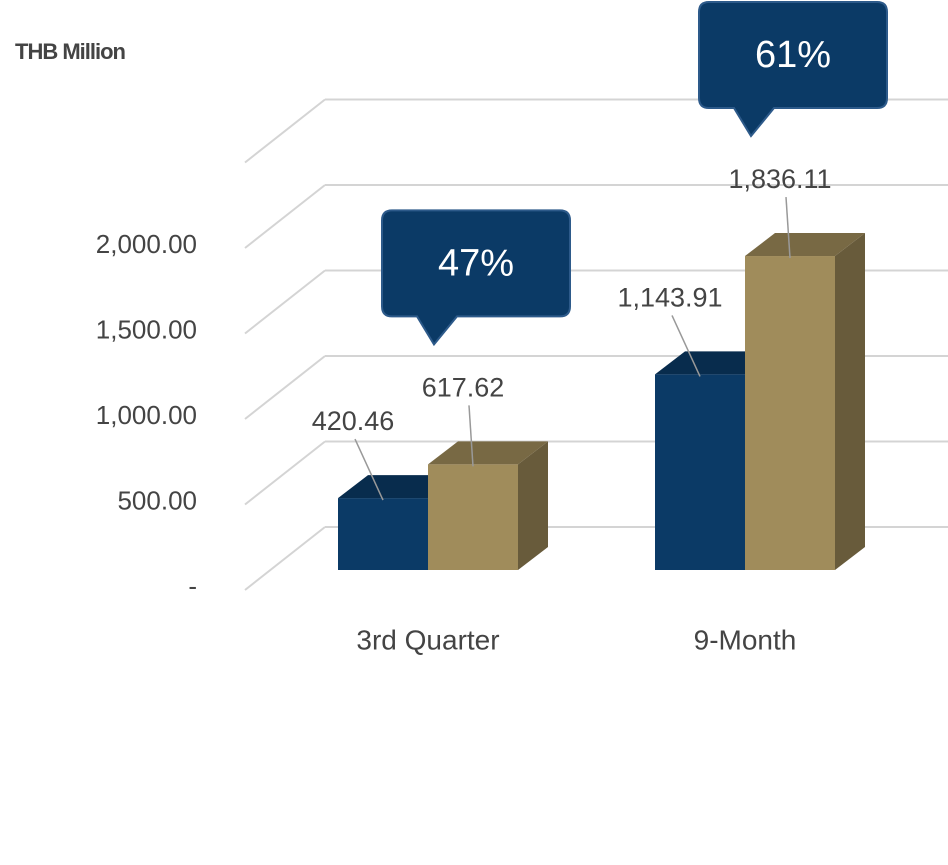 The image size is (948, 865). Describe the element at coordinates (146, 329) in the screenshot. I see `y-tick-label: 1,500.00` at that location.